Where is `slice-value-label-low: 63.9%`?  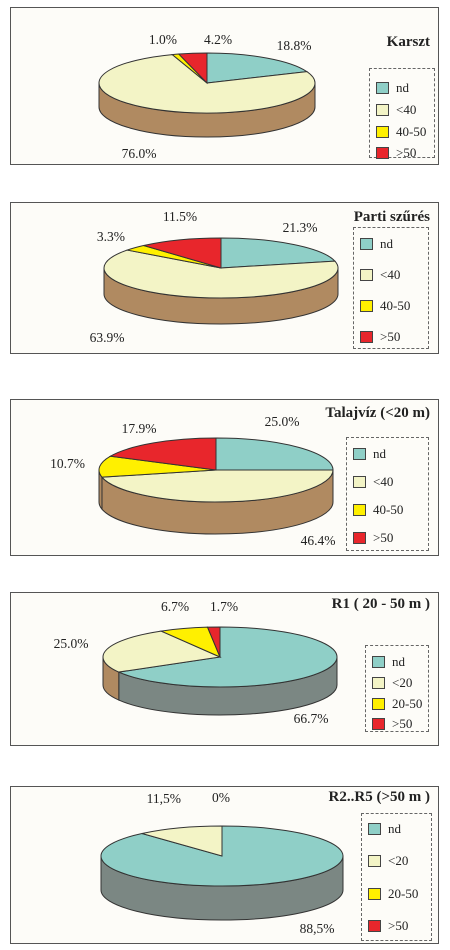 slice-value-label-low: 63.9% is located at coordinates (107, 337).